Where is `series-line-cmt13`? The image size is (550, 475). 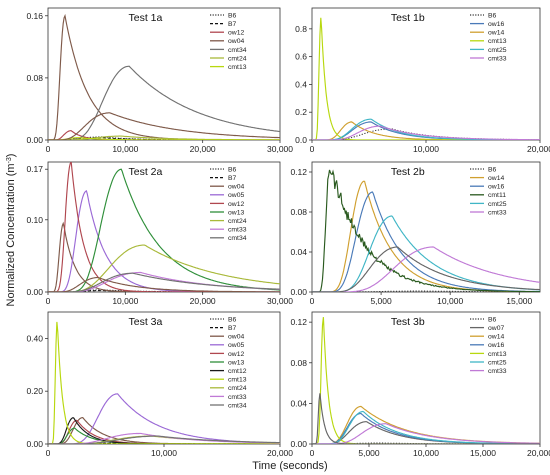
series-line-cmt13 is located at coordinates (426, 78).